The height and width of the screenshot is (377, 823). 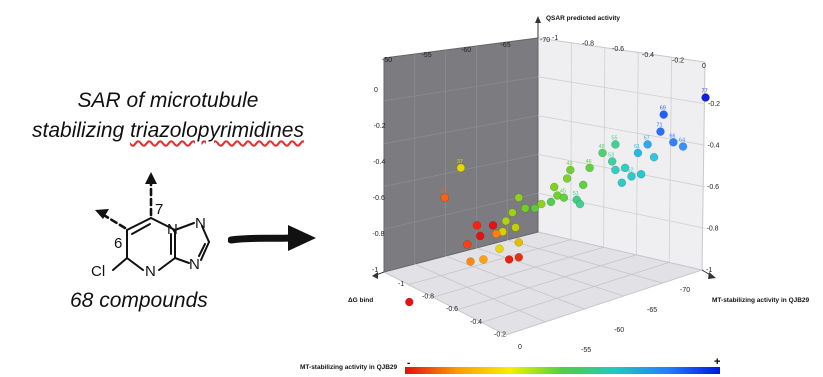 What do you see at coordinates (141, 229) in the screenshot?
I see `double-bond-c6-c7` at bounding box center [141, 229].